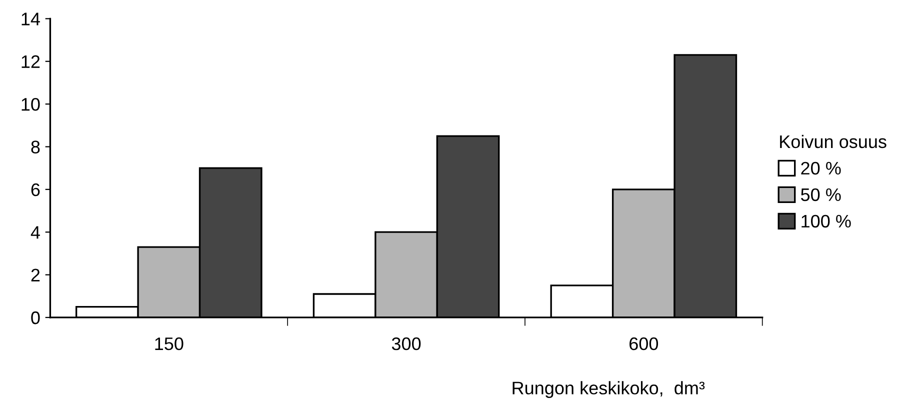 This screenshot has height=415, width=913. What do you see at coordinates (820, 195) in the screenshot?
I see `legend-label: 50 %` at bounding box center [820, 195].